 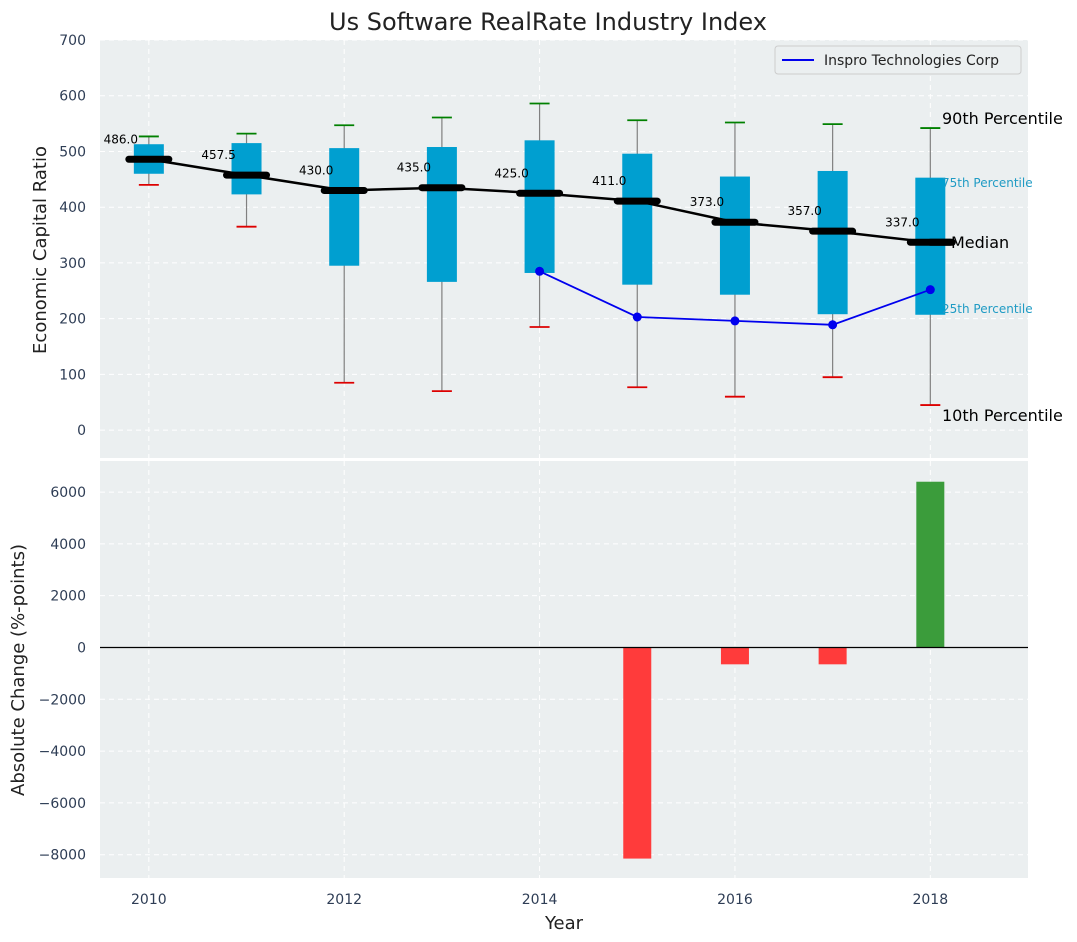 What do you see at coordinates (832, 242) in the screenshot?
I see `box-iqr-2017` at bounding box center [832, 242].